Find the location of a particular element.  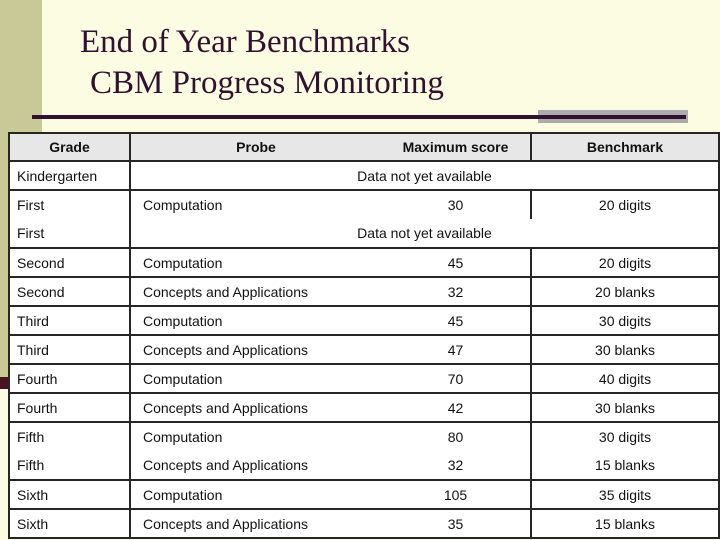

table-row: Third Computation 45 30 digits is located at coordinates (364, 321).